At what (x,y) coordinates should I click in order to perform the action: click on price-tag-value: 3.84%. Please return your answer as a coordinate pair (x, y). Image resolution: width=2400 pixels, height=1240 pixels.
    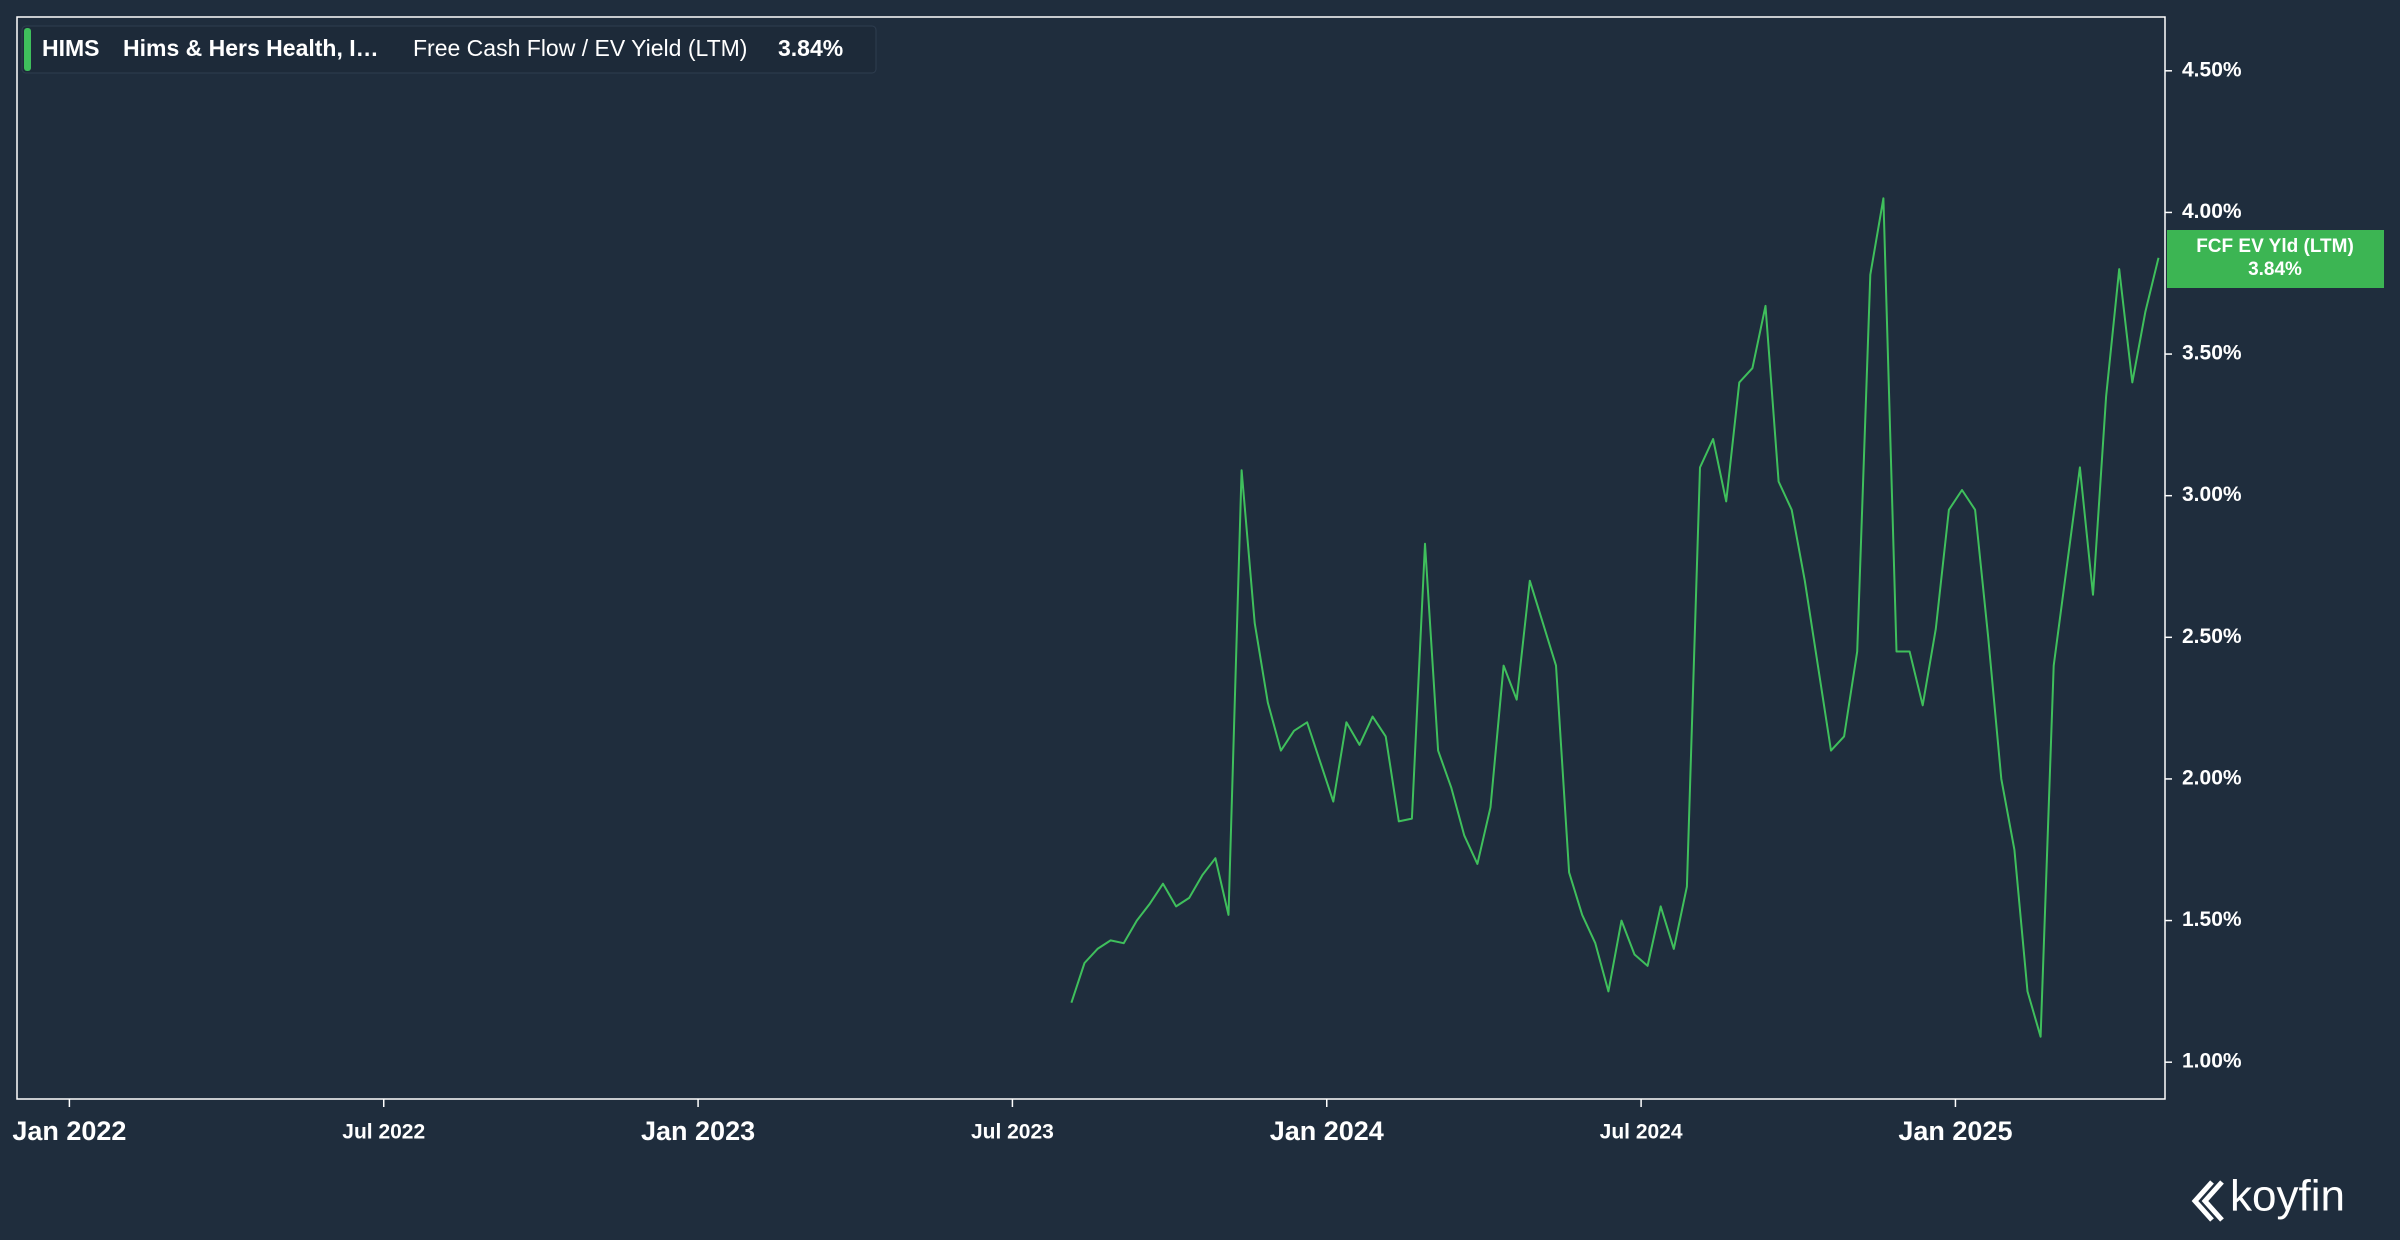
    Looking at the image, I should click on (2275, 269).